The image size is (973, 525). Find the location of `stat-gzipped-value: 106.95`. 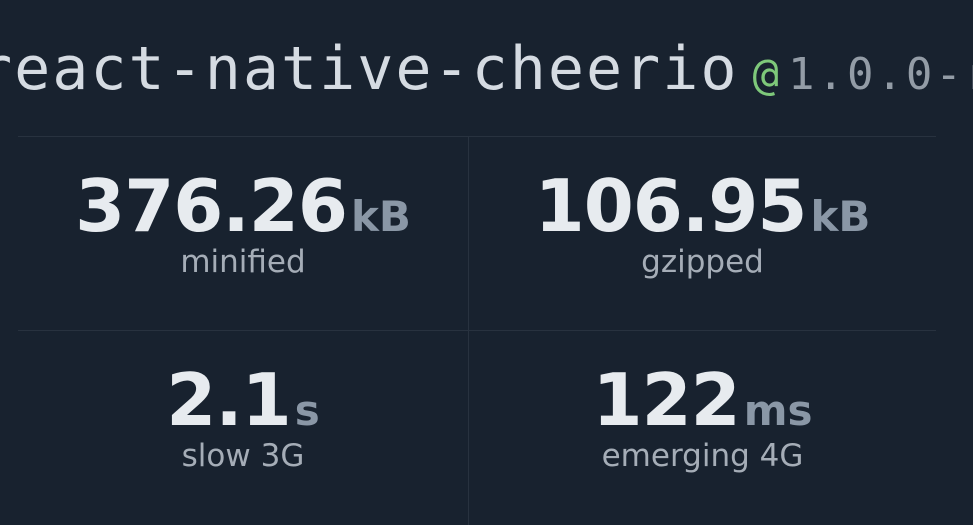

stat-gzipped-value: 106.95 is located at coordinates (671, 206).